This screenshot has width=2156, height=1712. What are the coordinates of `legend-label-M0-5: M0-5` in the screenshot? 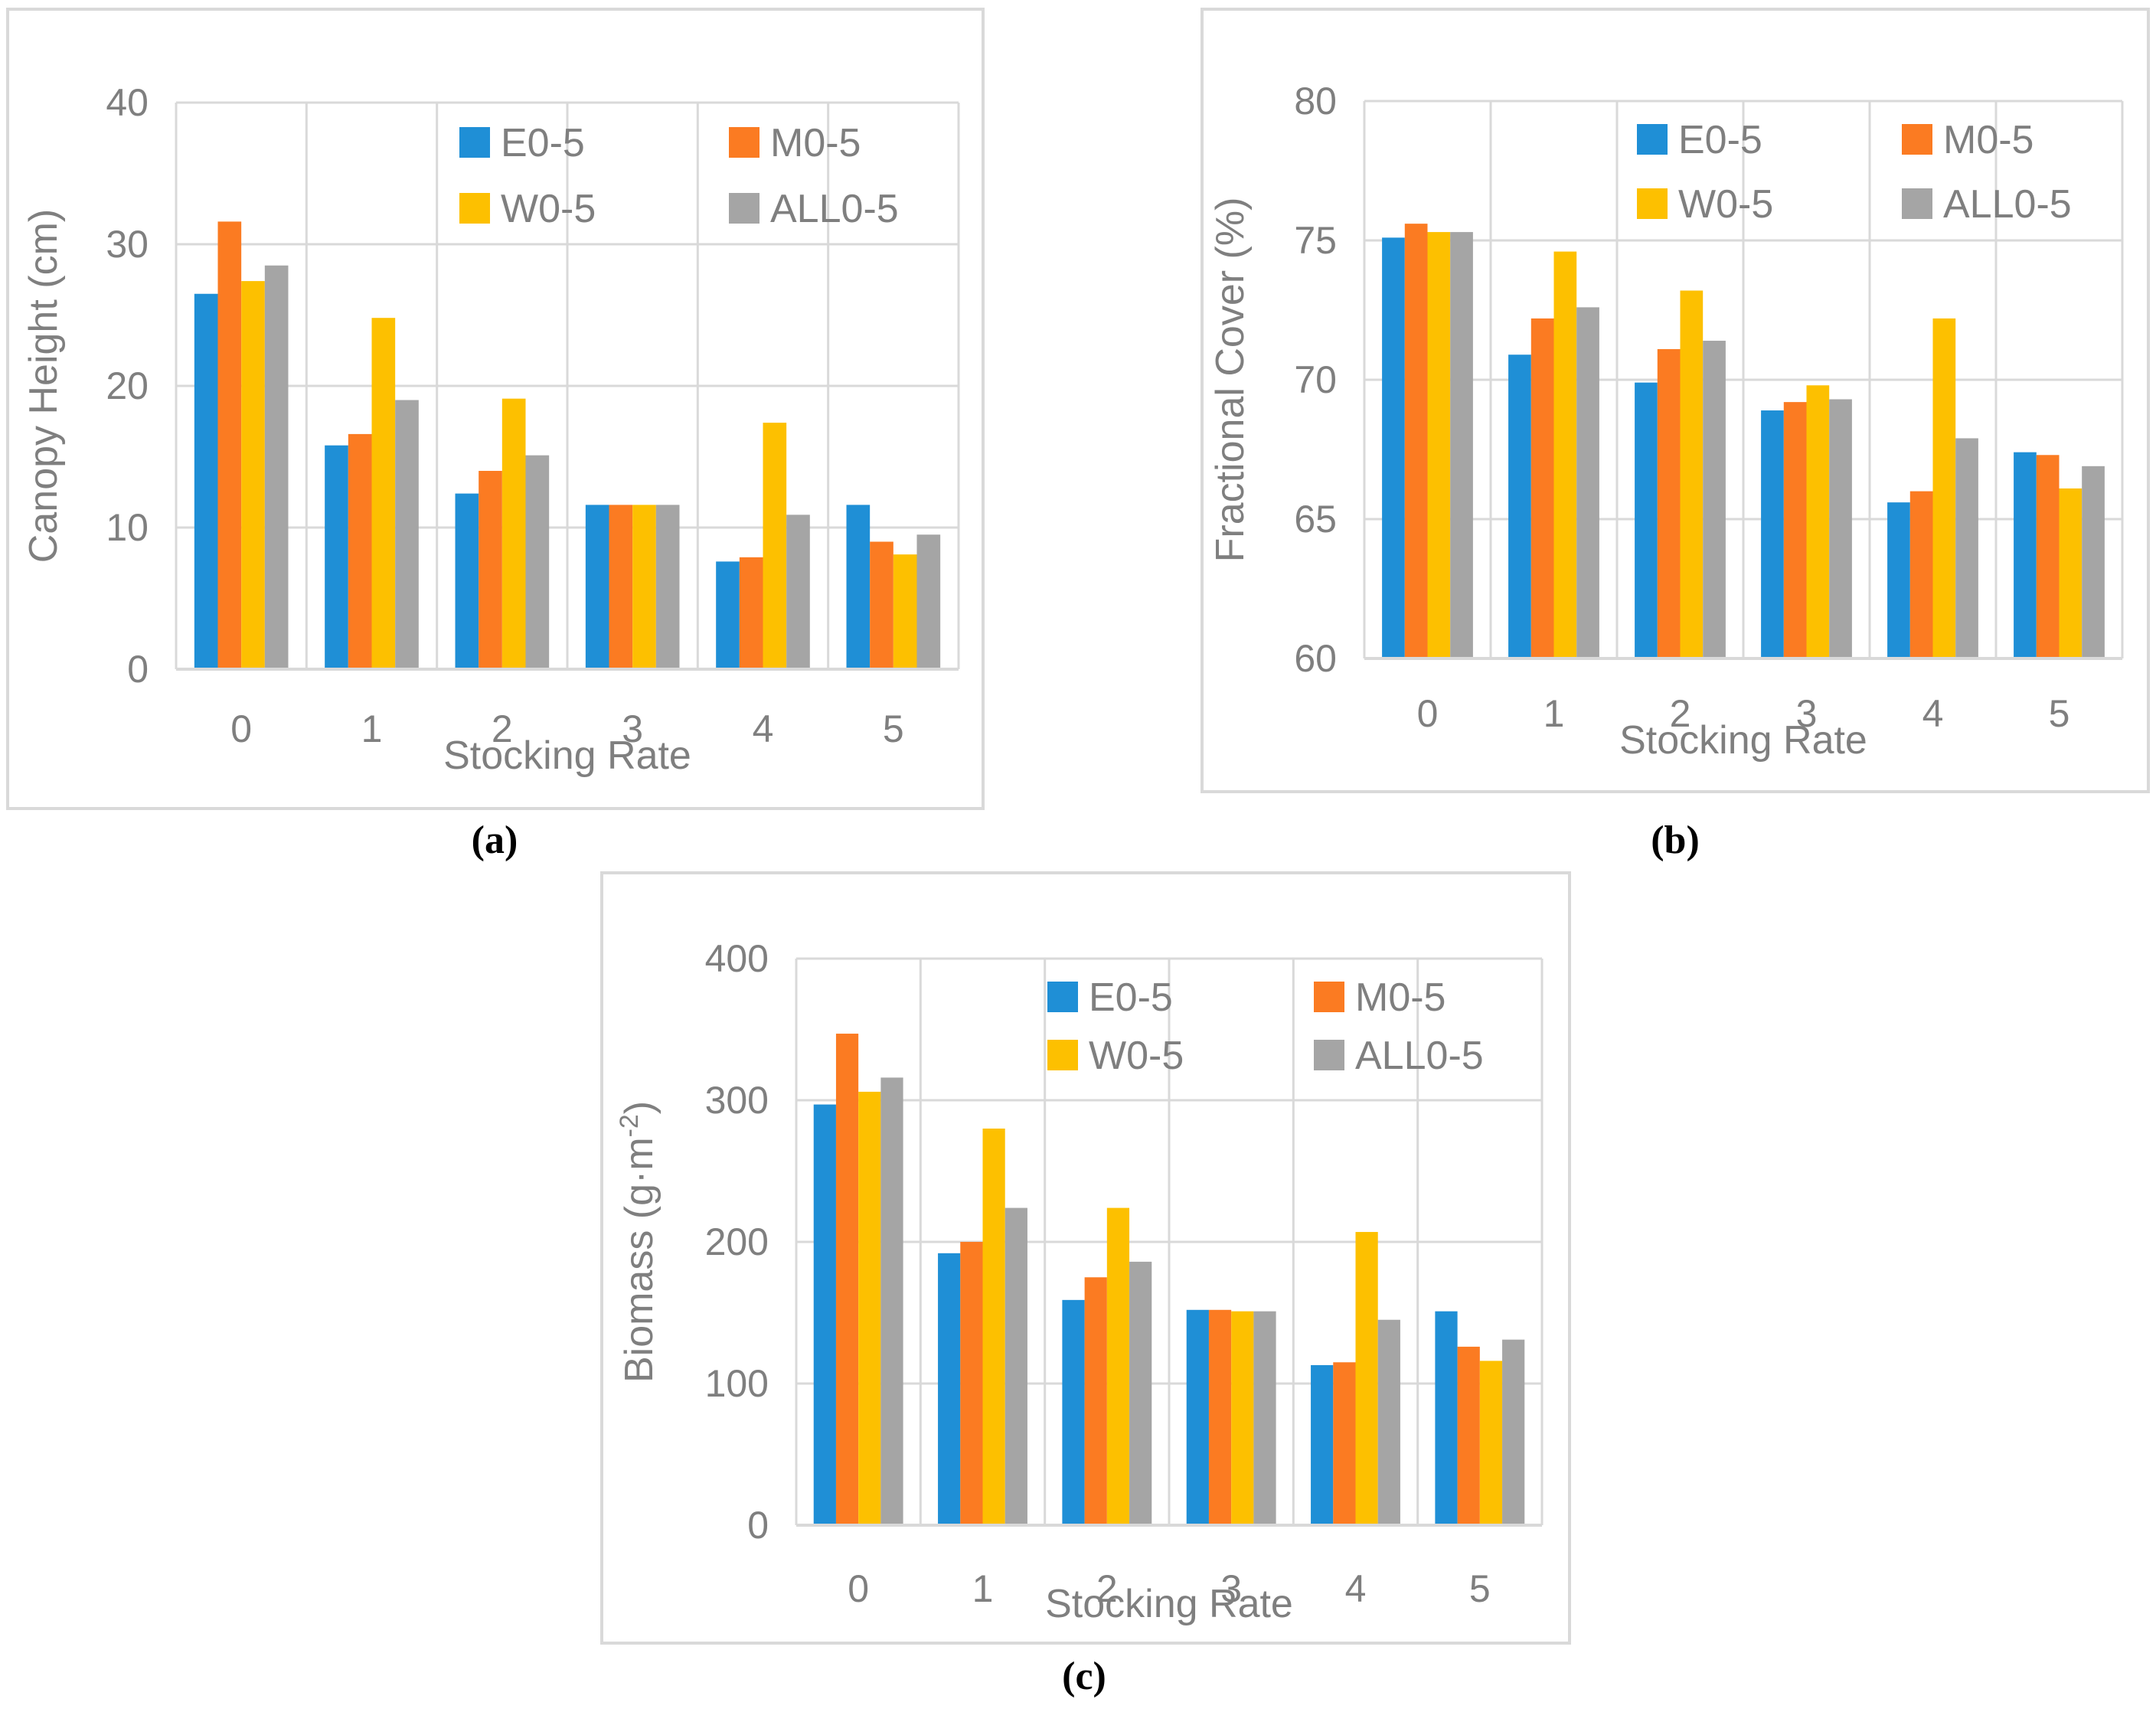 It's located at (1400, 997).